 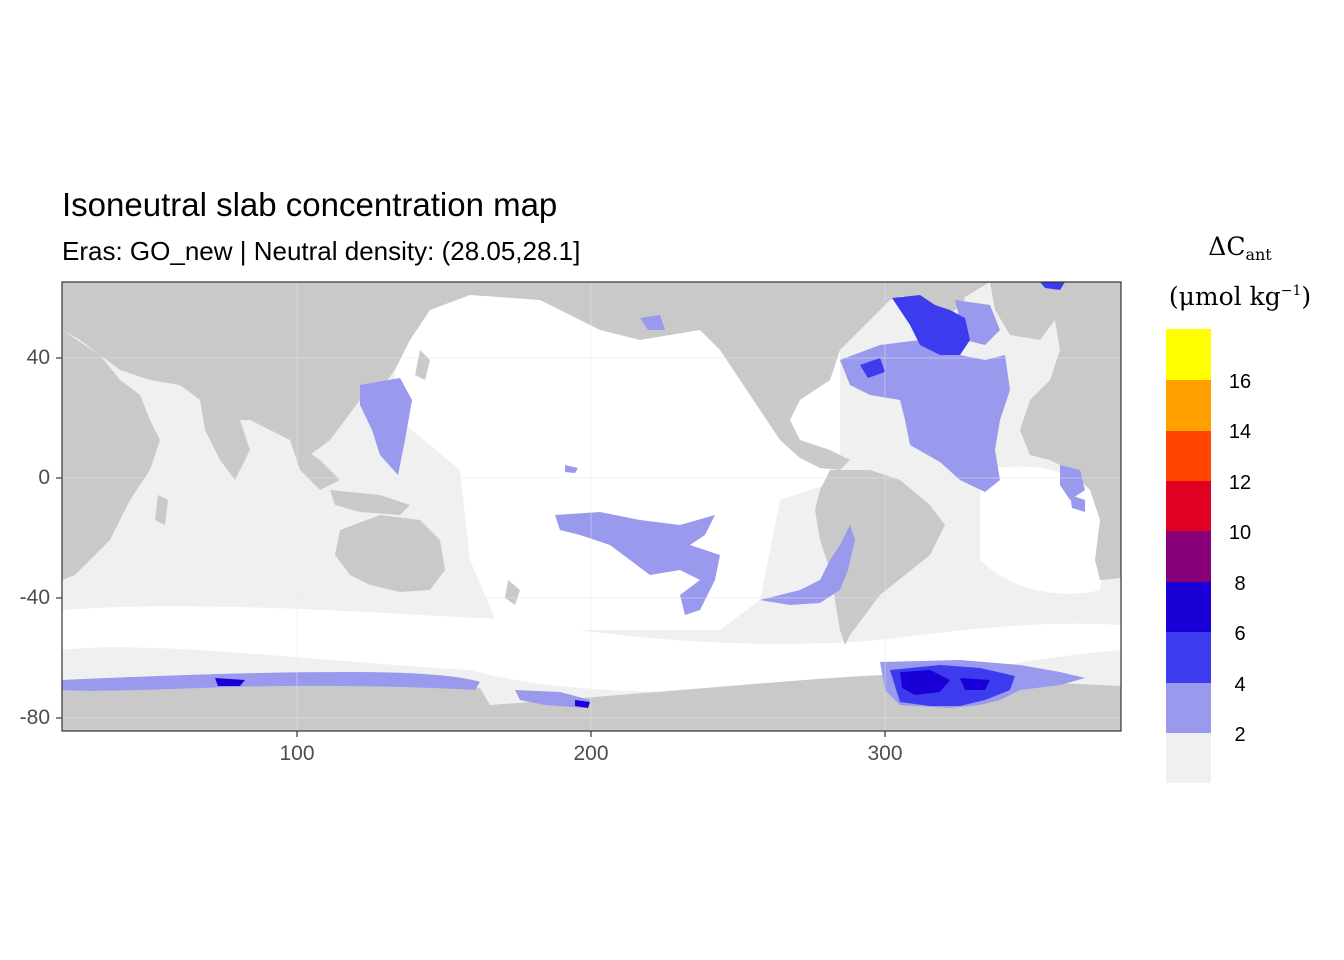 What do you see at coordinates (38, 357) in the screenshot?
I see `y-tick-label: 40` at bounding box center [38, 357].